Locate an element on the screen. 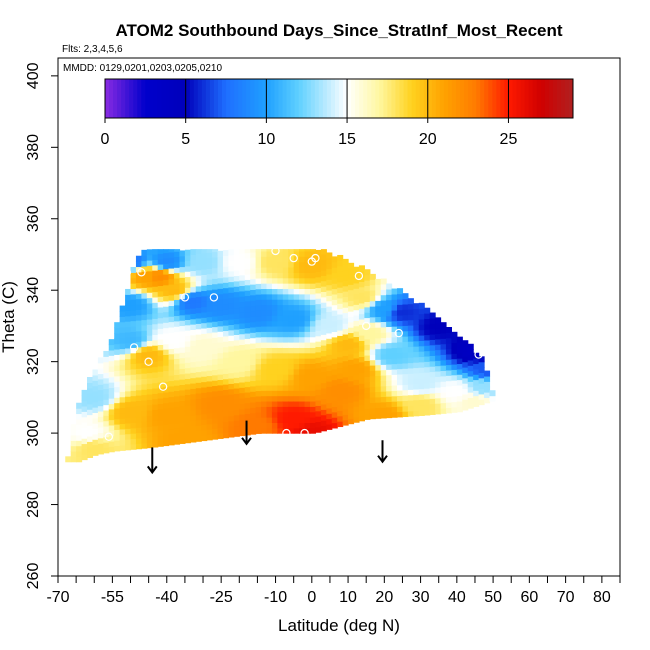 The image size is (650, 650). x-tick-label: -40 is located at coordinates (166, 597).